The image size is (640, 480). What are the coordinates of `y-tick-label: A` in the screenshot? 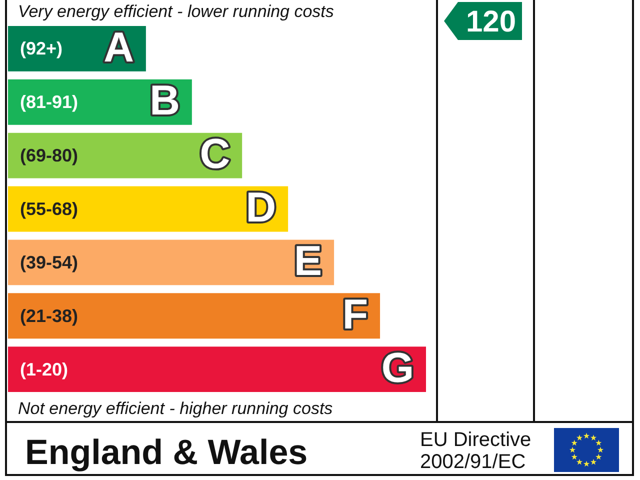 It's located at (119, 46).